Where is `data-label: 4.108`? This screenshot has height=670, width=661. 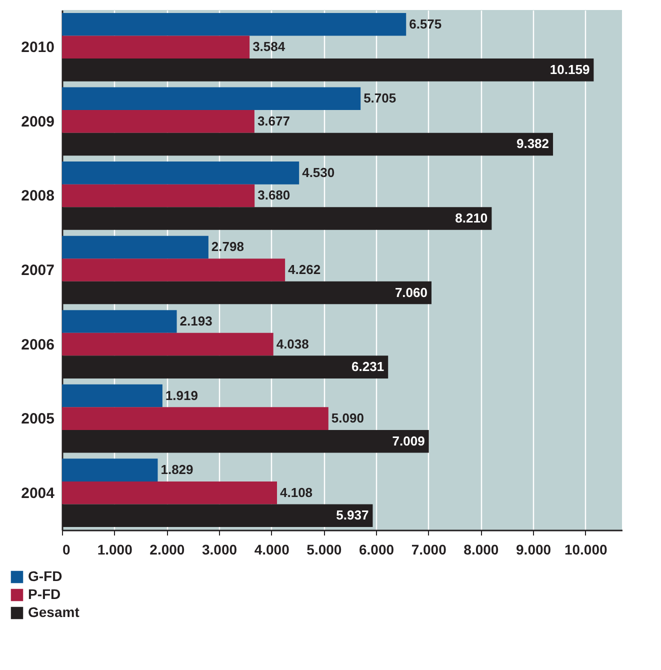
data-label: 4.108 is located at coordinates (296, 492).